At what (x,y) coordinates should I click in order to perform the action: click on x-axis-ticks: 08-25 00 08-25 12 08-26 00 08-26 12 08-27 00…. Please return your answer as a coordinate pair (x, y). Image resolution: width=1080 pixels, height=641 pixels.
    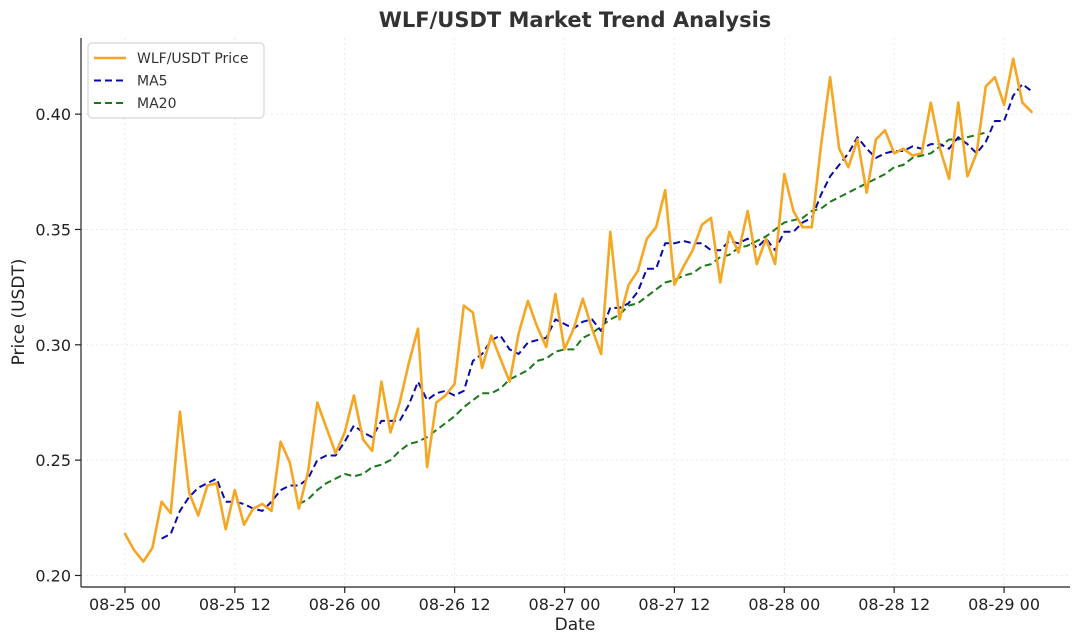
    Looking at the image, I should click on (564, 600).